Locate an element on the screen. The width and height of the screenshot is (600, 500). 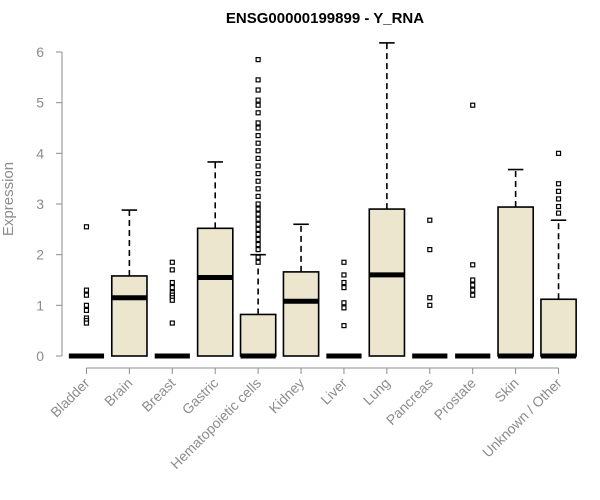
x-tick-label: Breast is located at coordinates (158, 395).